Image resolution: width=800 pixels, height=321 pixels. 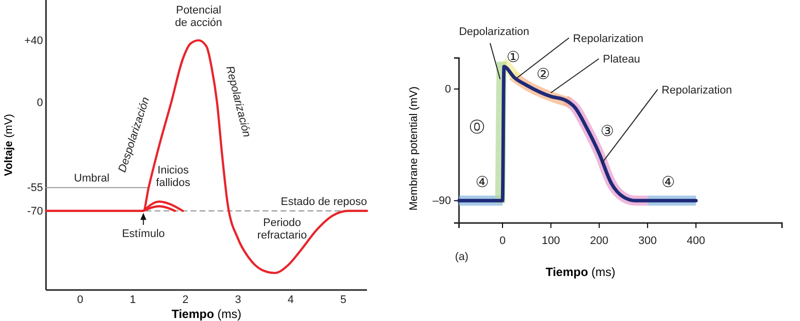 I want to click on y-tick-label: 0, so click(x=39, y=102).